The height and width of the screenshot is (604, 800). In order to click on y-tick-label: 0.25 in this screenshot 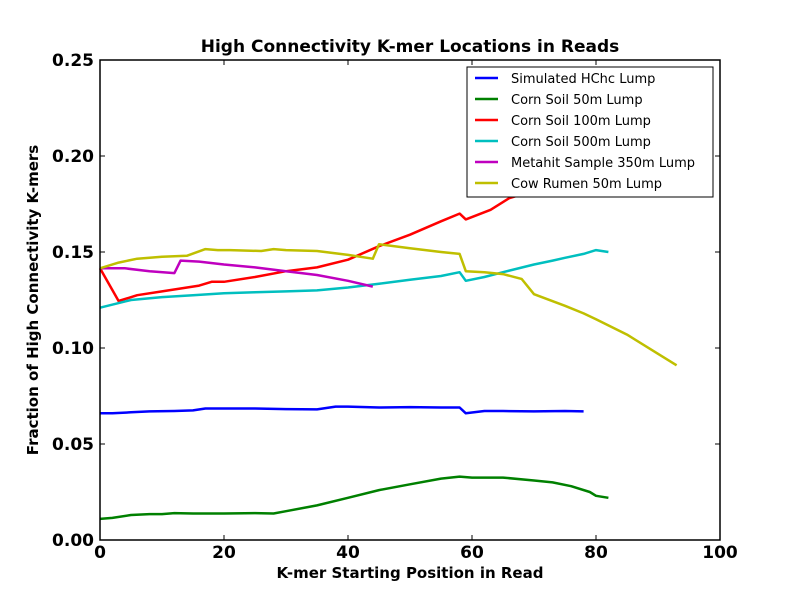, I will do `click(73, 61)`.